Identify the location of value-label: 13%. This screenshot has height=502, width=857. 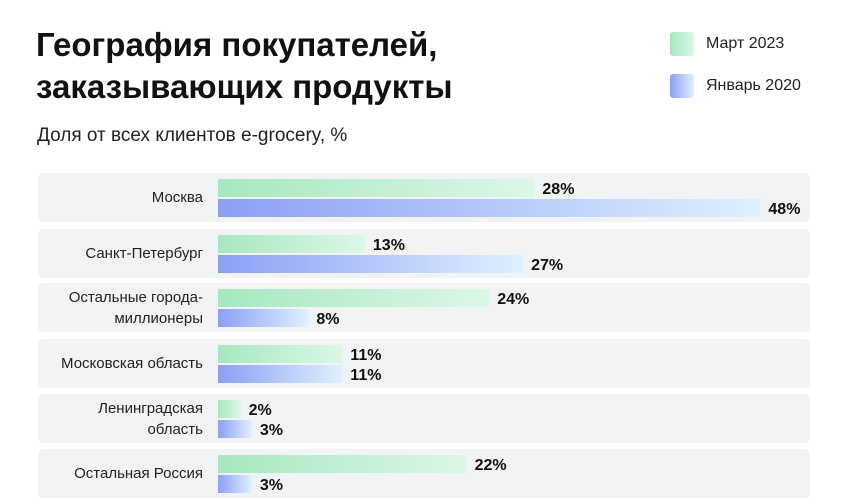
(389, 245).